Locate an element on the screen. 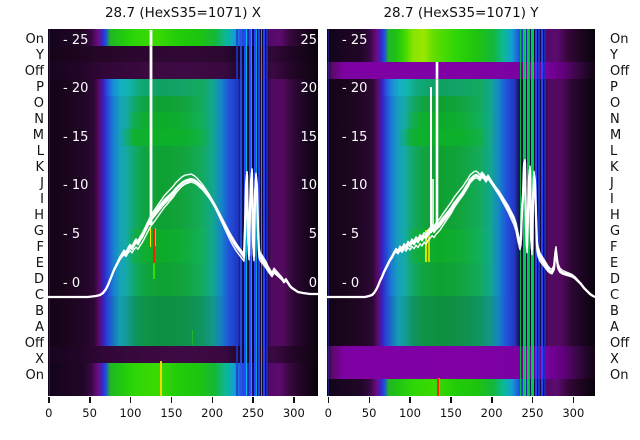  row-label-left-l-7: L is located at coordinates (40, 151).